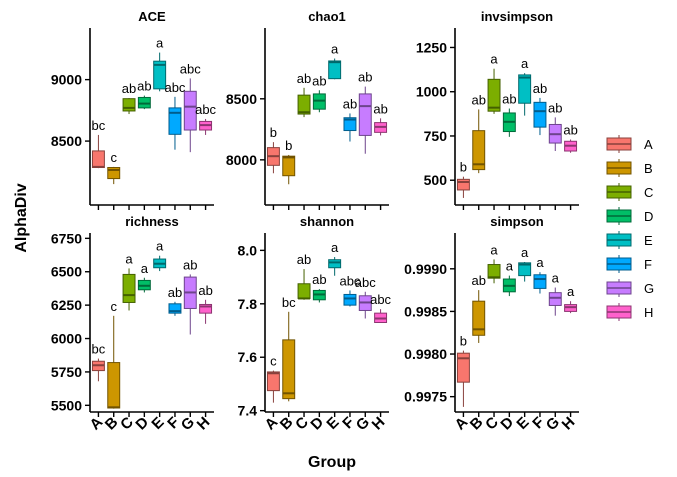 The width and height of the screenshot is (677, 477). What do you see at coordinates (494, 83) in the screenshot?
I see `box-invsimpson-C: a` at bounding box center [494, 83].